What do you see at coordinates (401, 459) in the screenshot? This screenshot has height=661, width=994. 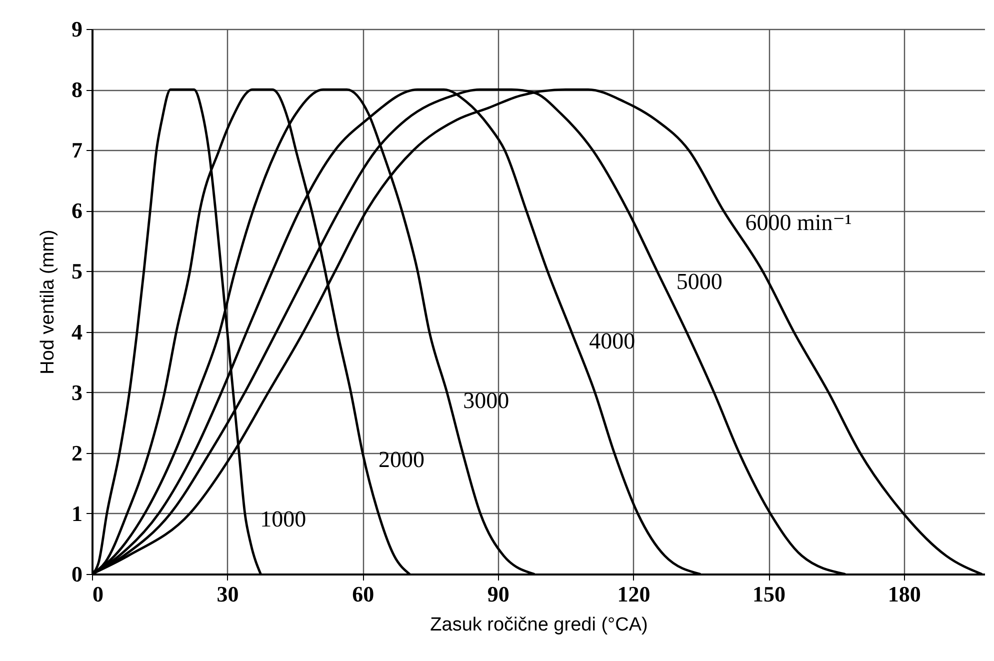 I see `series-label: 2000` at bounding box center [401, 459].